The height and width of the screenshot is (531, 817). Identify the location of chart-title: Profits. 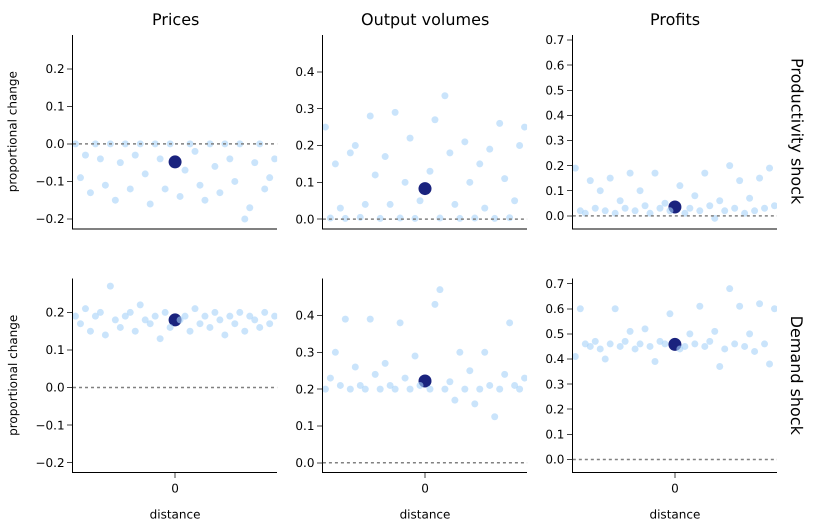
(675, 19).